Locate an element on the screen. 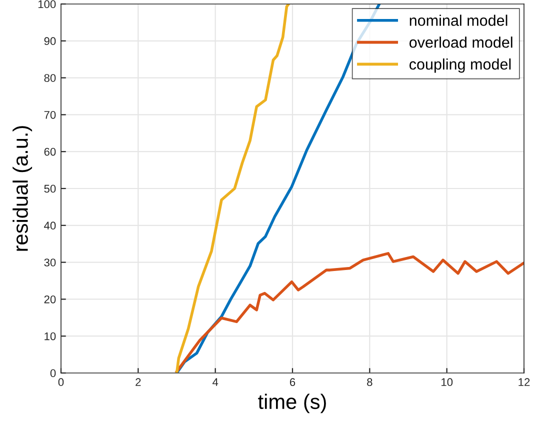  y-tick-label: 40 is located at coordinates (50, 226).